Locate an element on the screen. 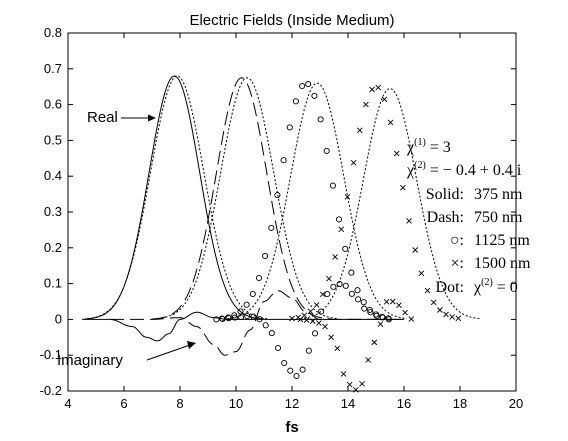 The image size is (568, 441). x-tick-label: 20 is located at coordinates (516, 403).